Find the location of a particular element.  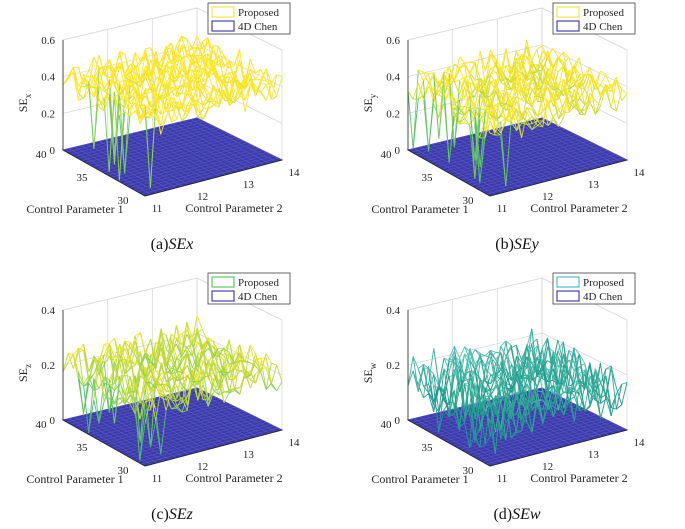

z-gridline is located at coordinates (475, 294).